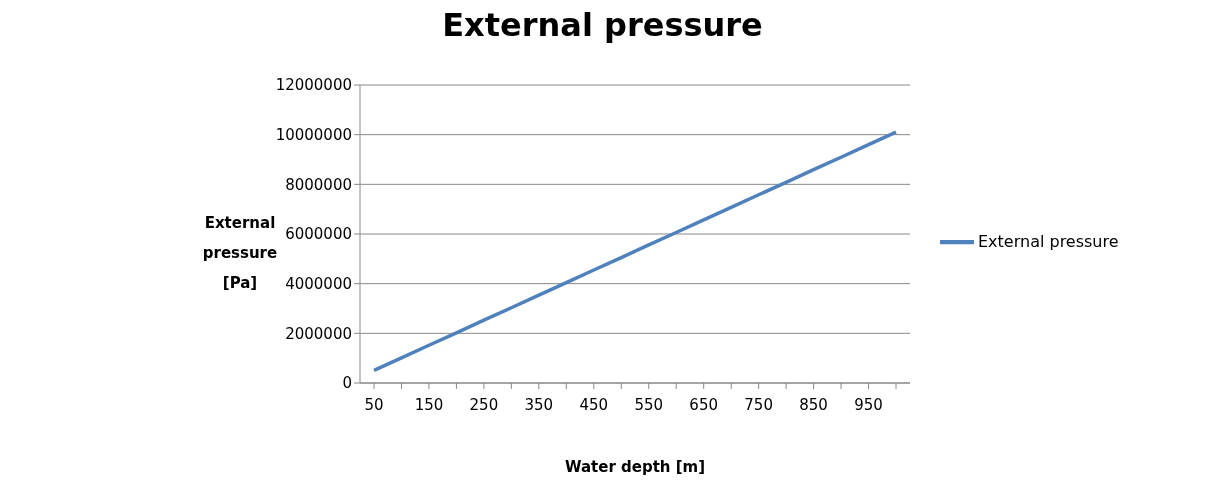  What do you see at coordinates (703, 404) in the screenshot?
I see `x-tick-label: 650` at bounding box center [703, 404].